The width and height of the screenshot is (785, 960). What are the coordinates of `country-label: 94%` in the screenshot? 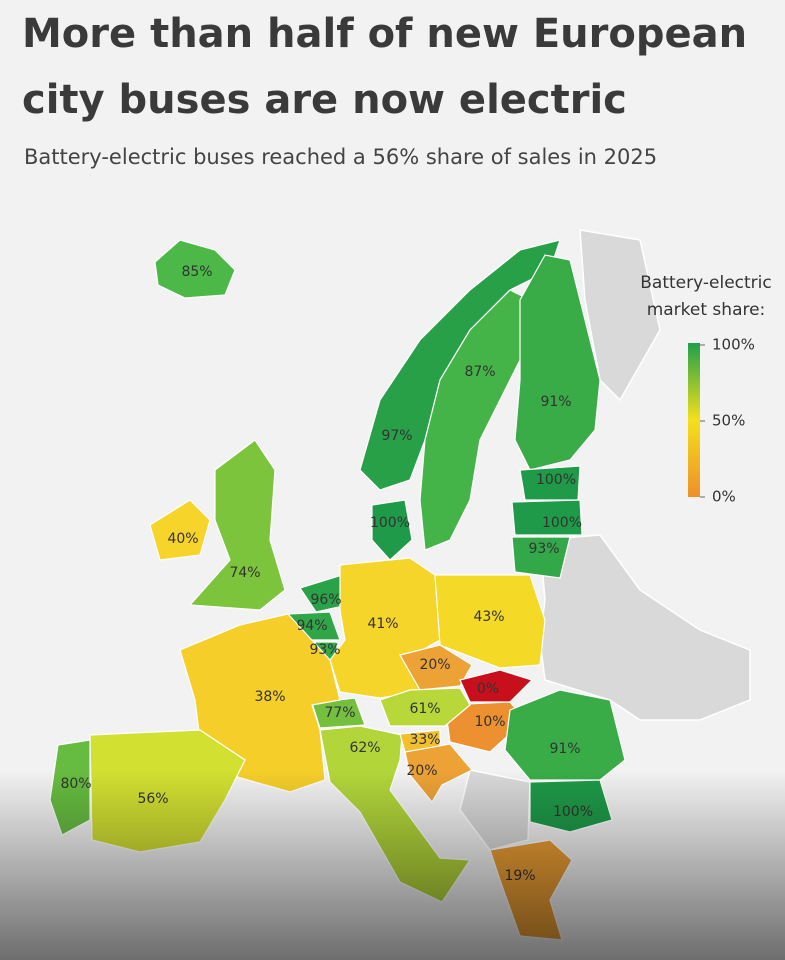 It's located at (311, 626).